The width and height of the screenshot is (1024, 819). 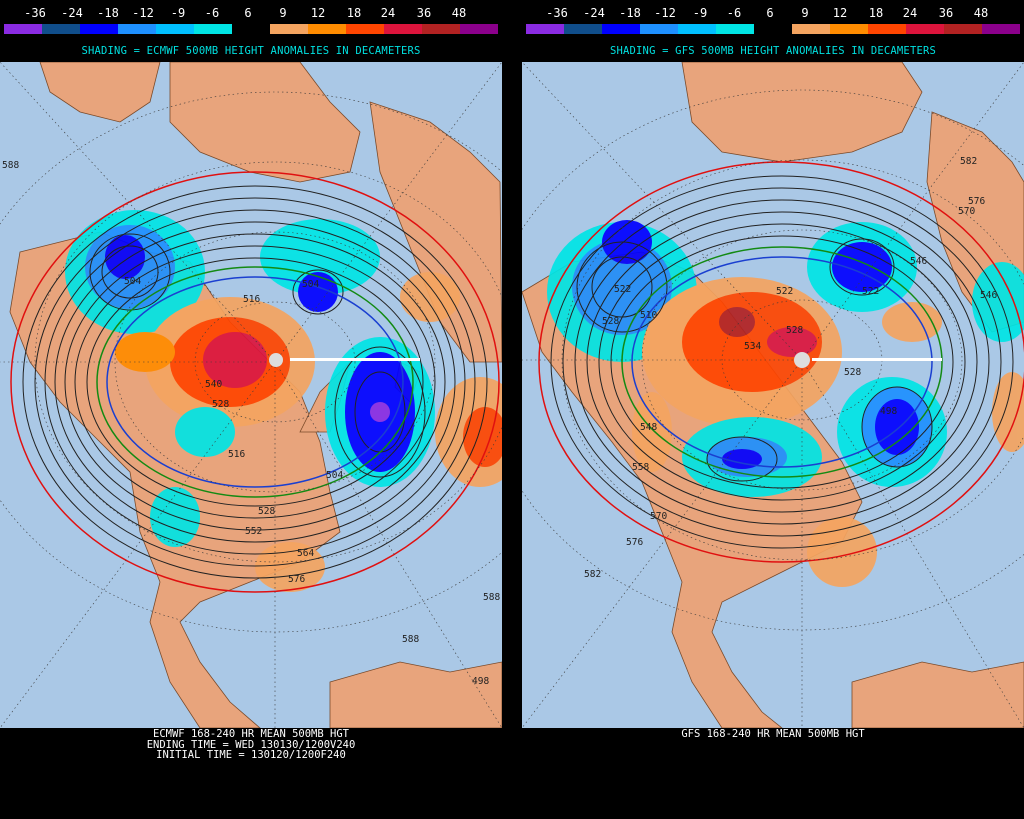 What do you see at coordinates (305, 553) in the screenshot?
I see `contour-label: 564` at bounding box center [305, 553].